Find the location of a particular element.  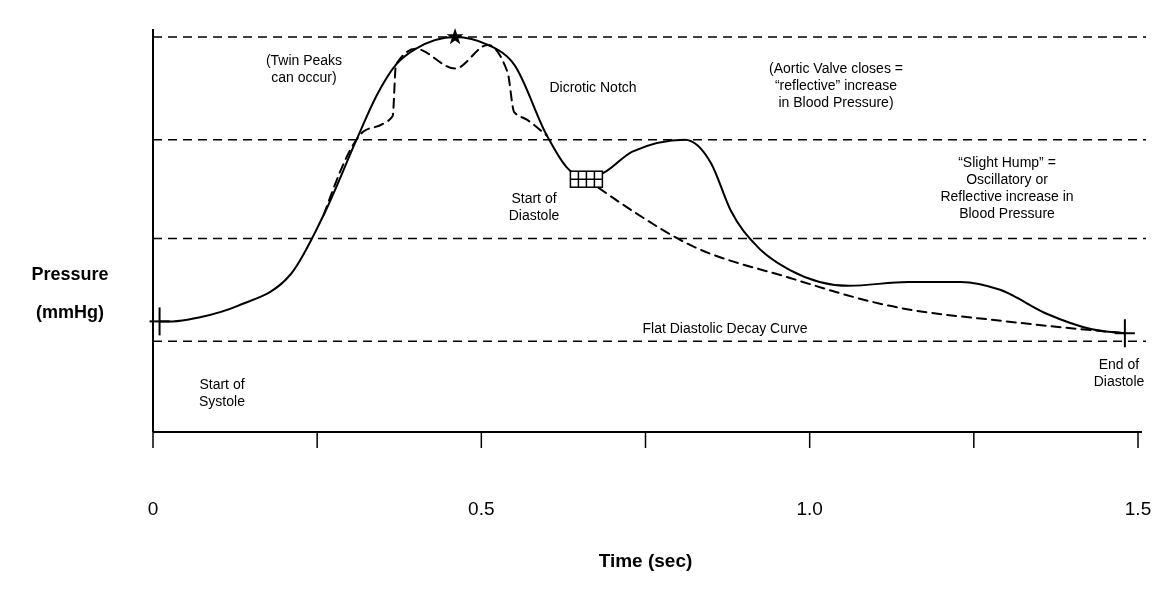

annotation: Start of Diastole is located at coordinates (534, 206).